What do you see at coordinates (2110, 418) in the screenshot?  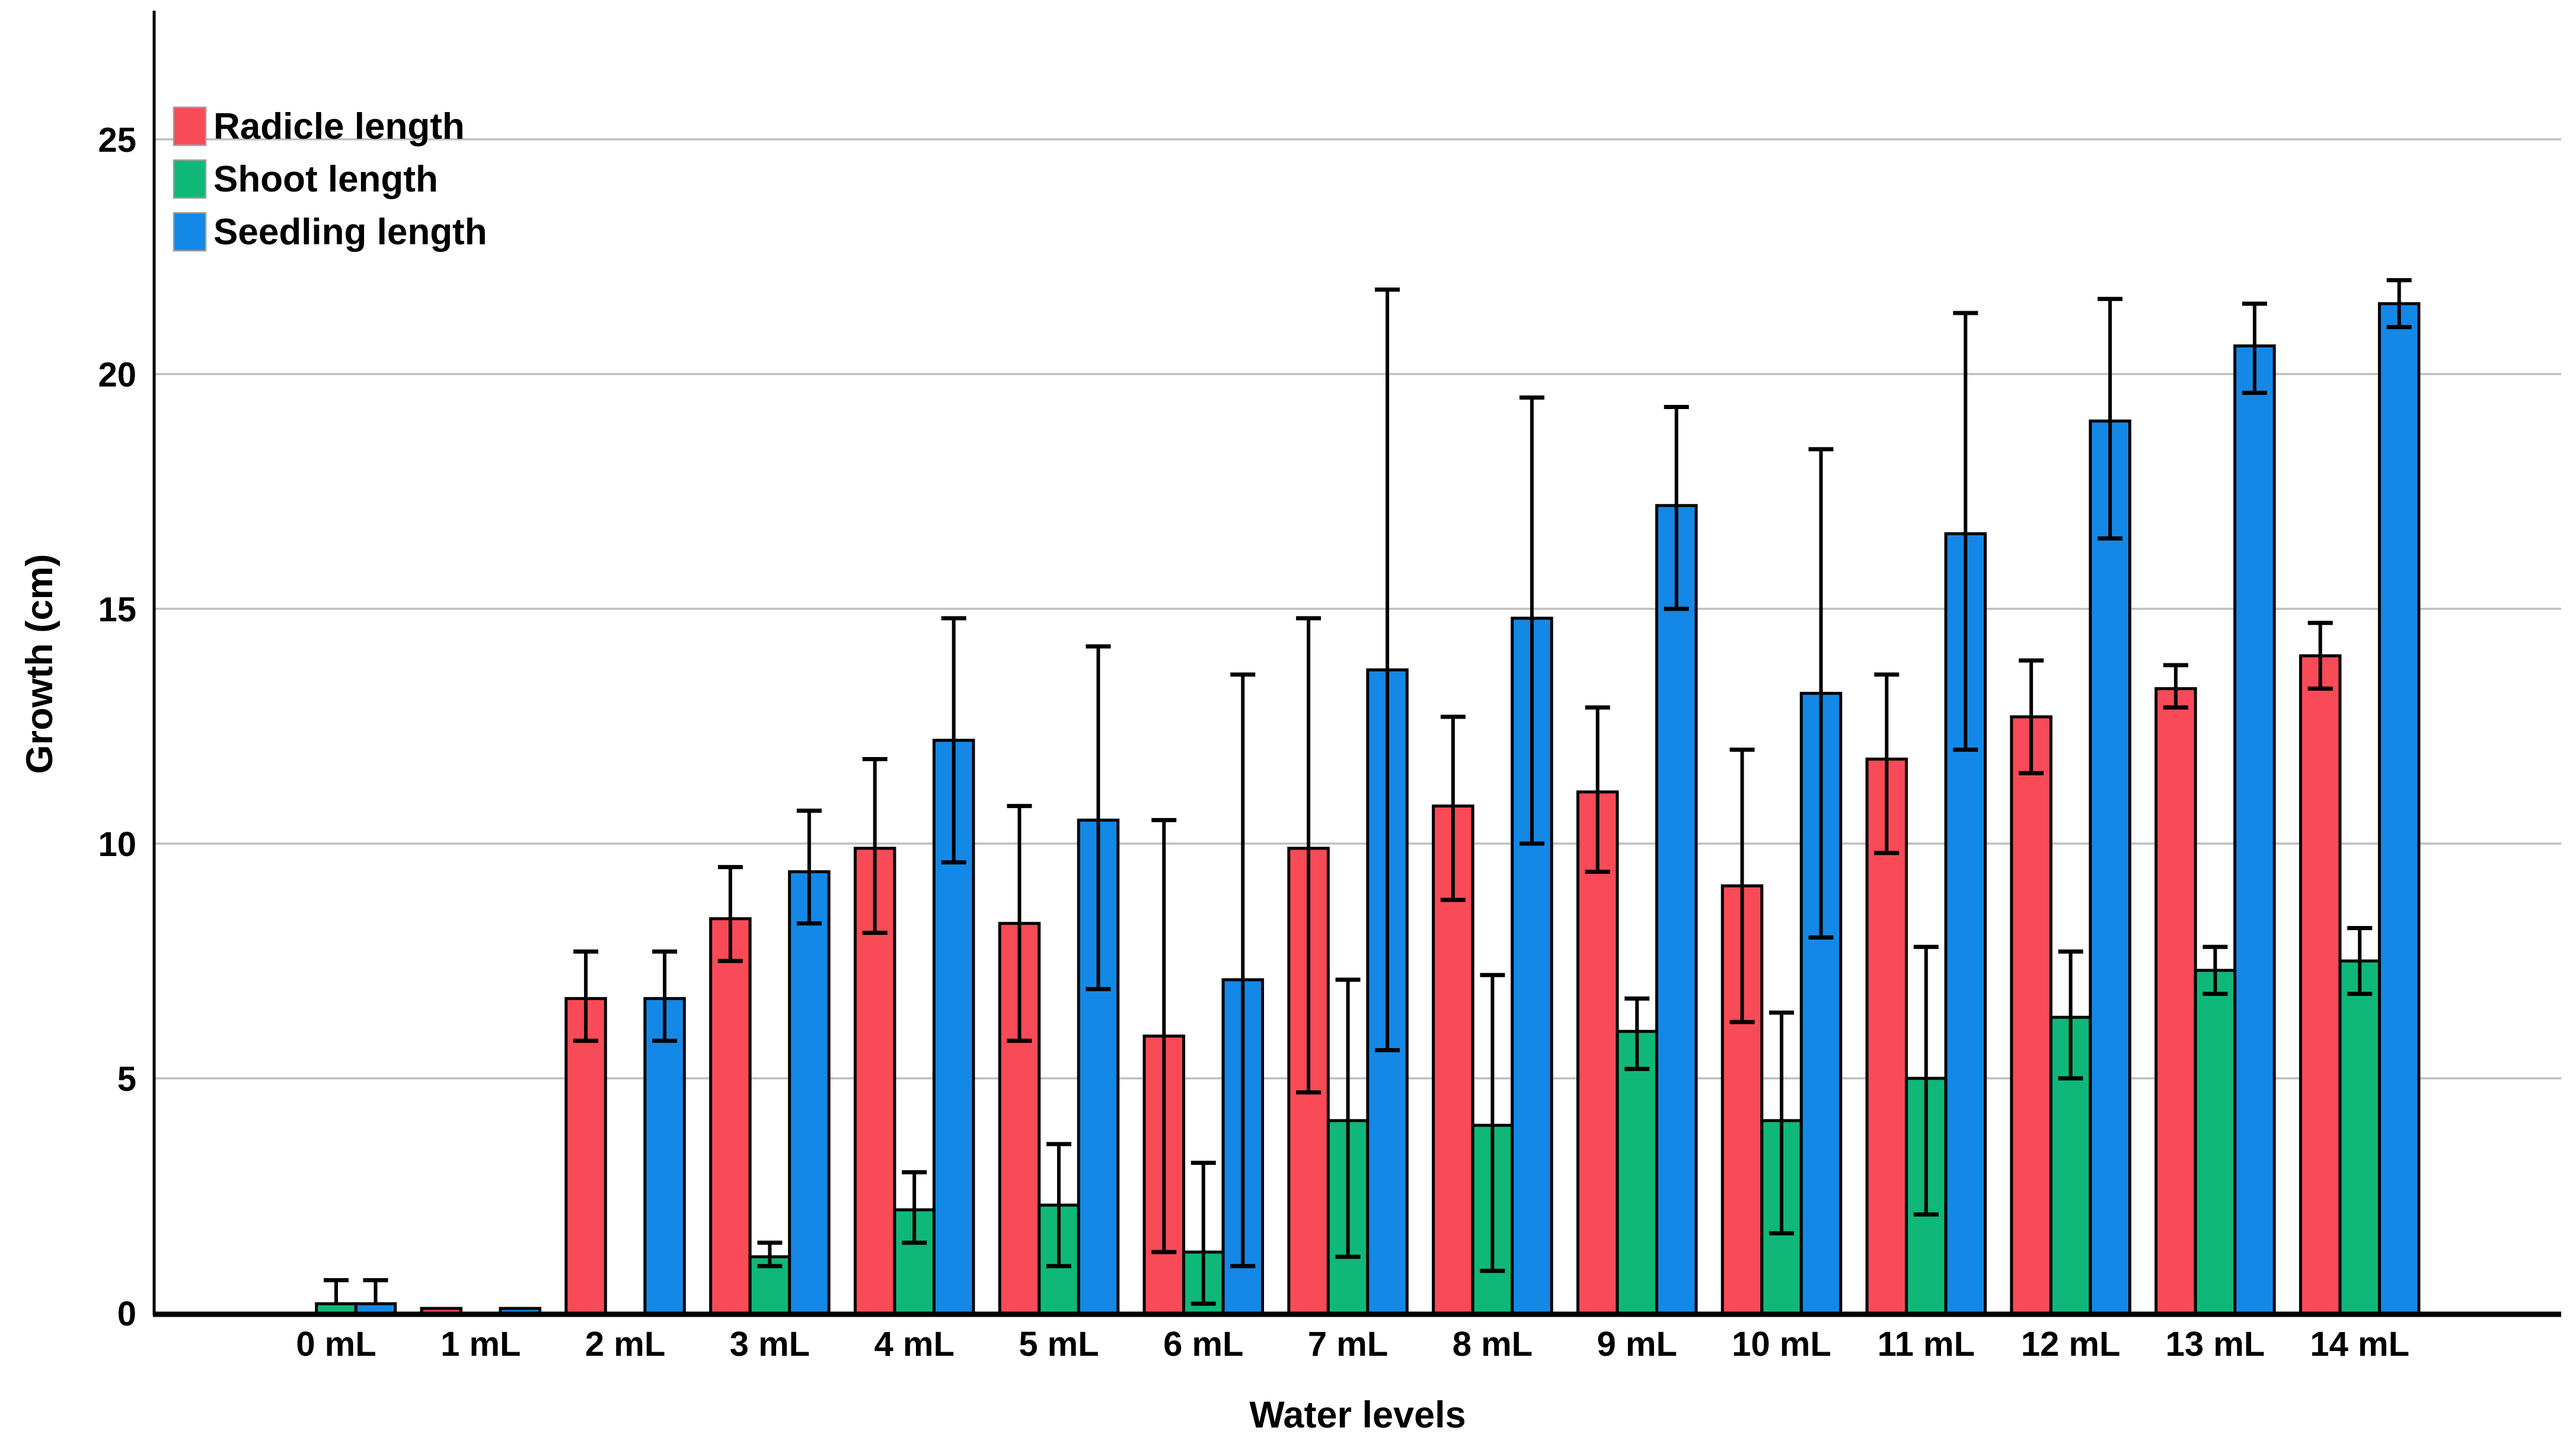 I see `error-bar-seedling-length-12-mL` at bounding box center [2110, 418].